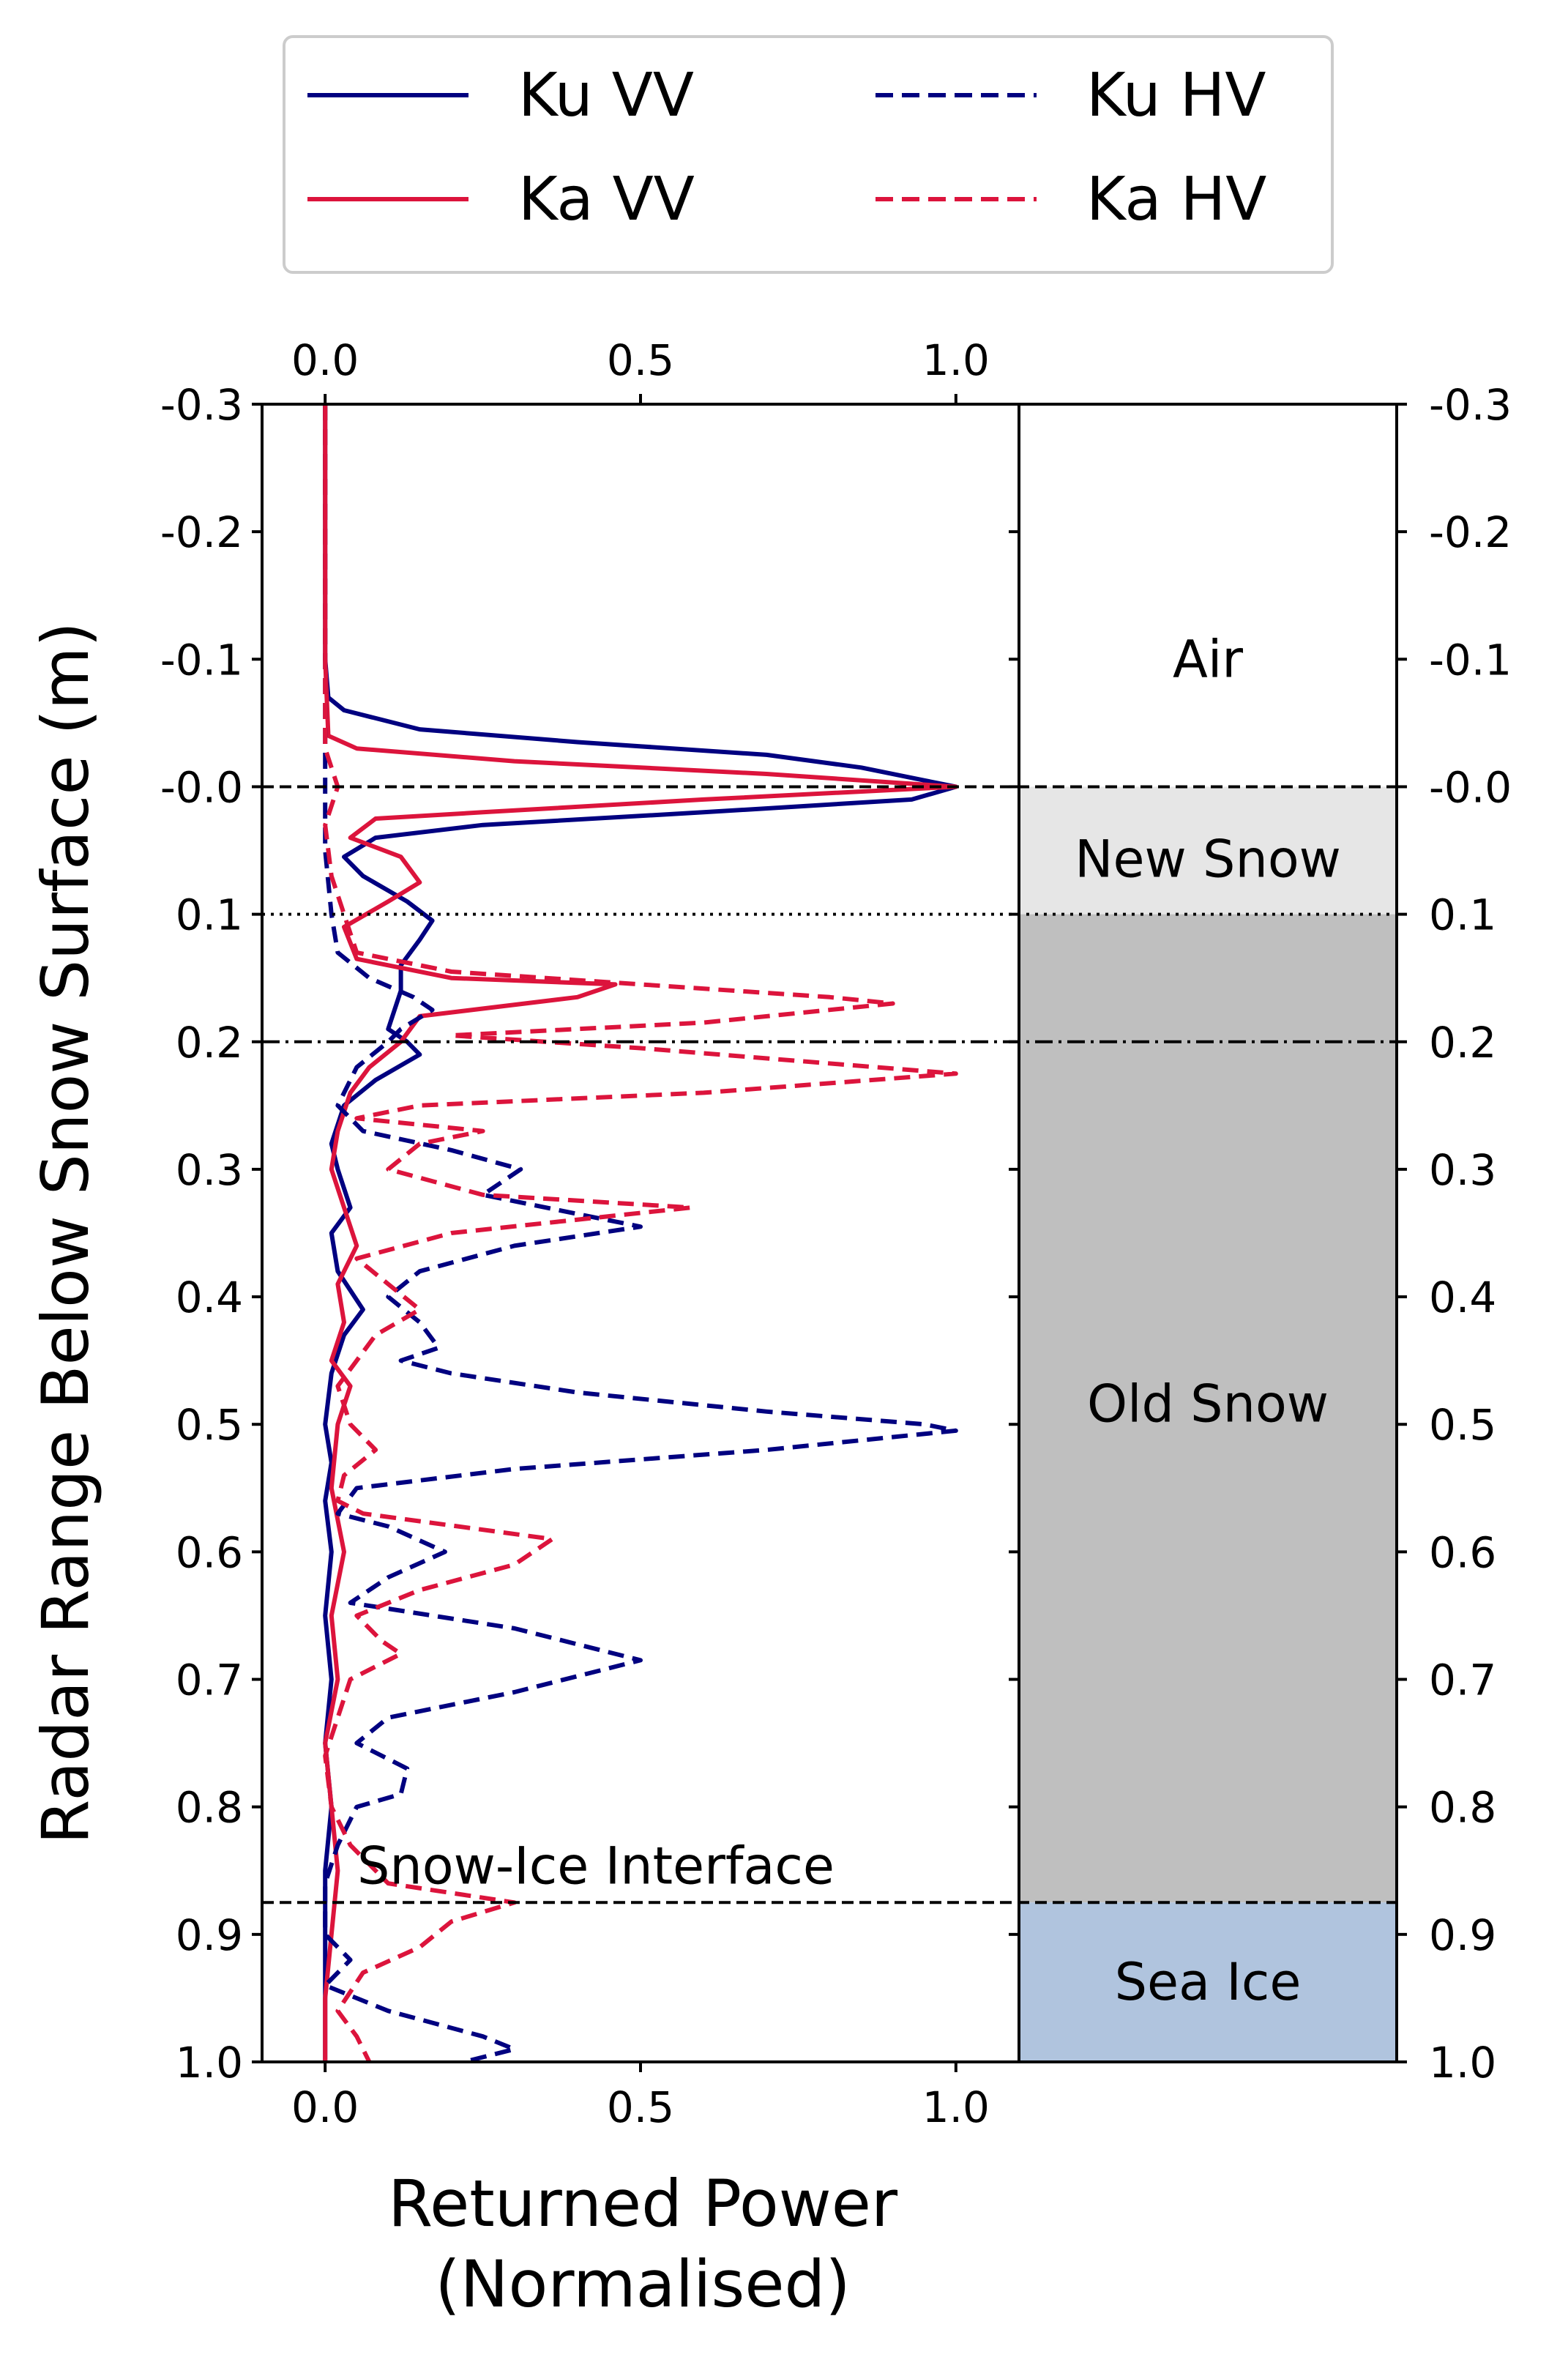 The height and width of the screenshot is (2357, 1568). What do you see at coordinates (956, 2107) in the screenshot?
I see `x-tick-label-bottom: 1.0` at bounding box center [956, 2107].